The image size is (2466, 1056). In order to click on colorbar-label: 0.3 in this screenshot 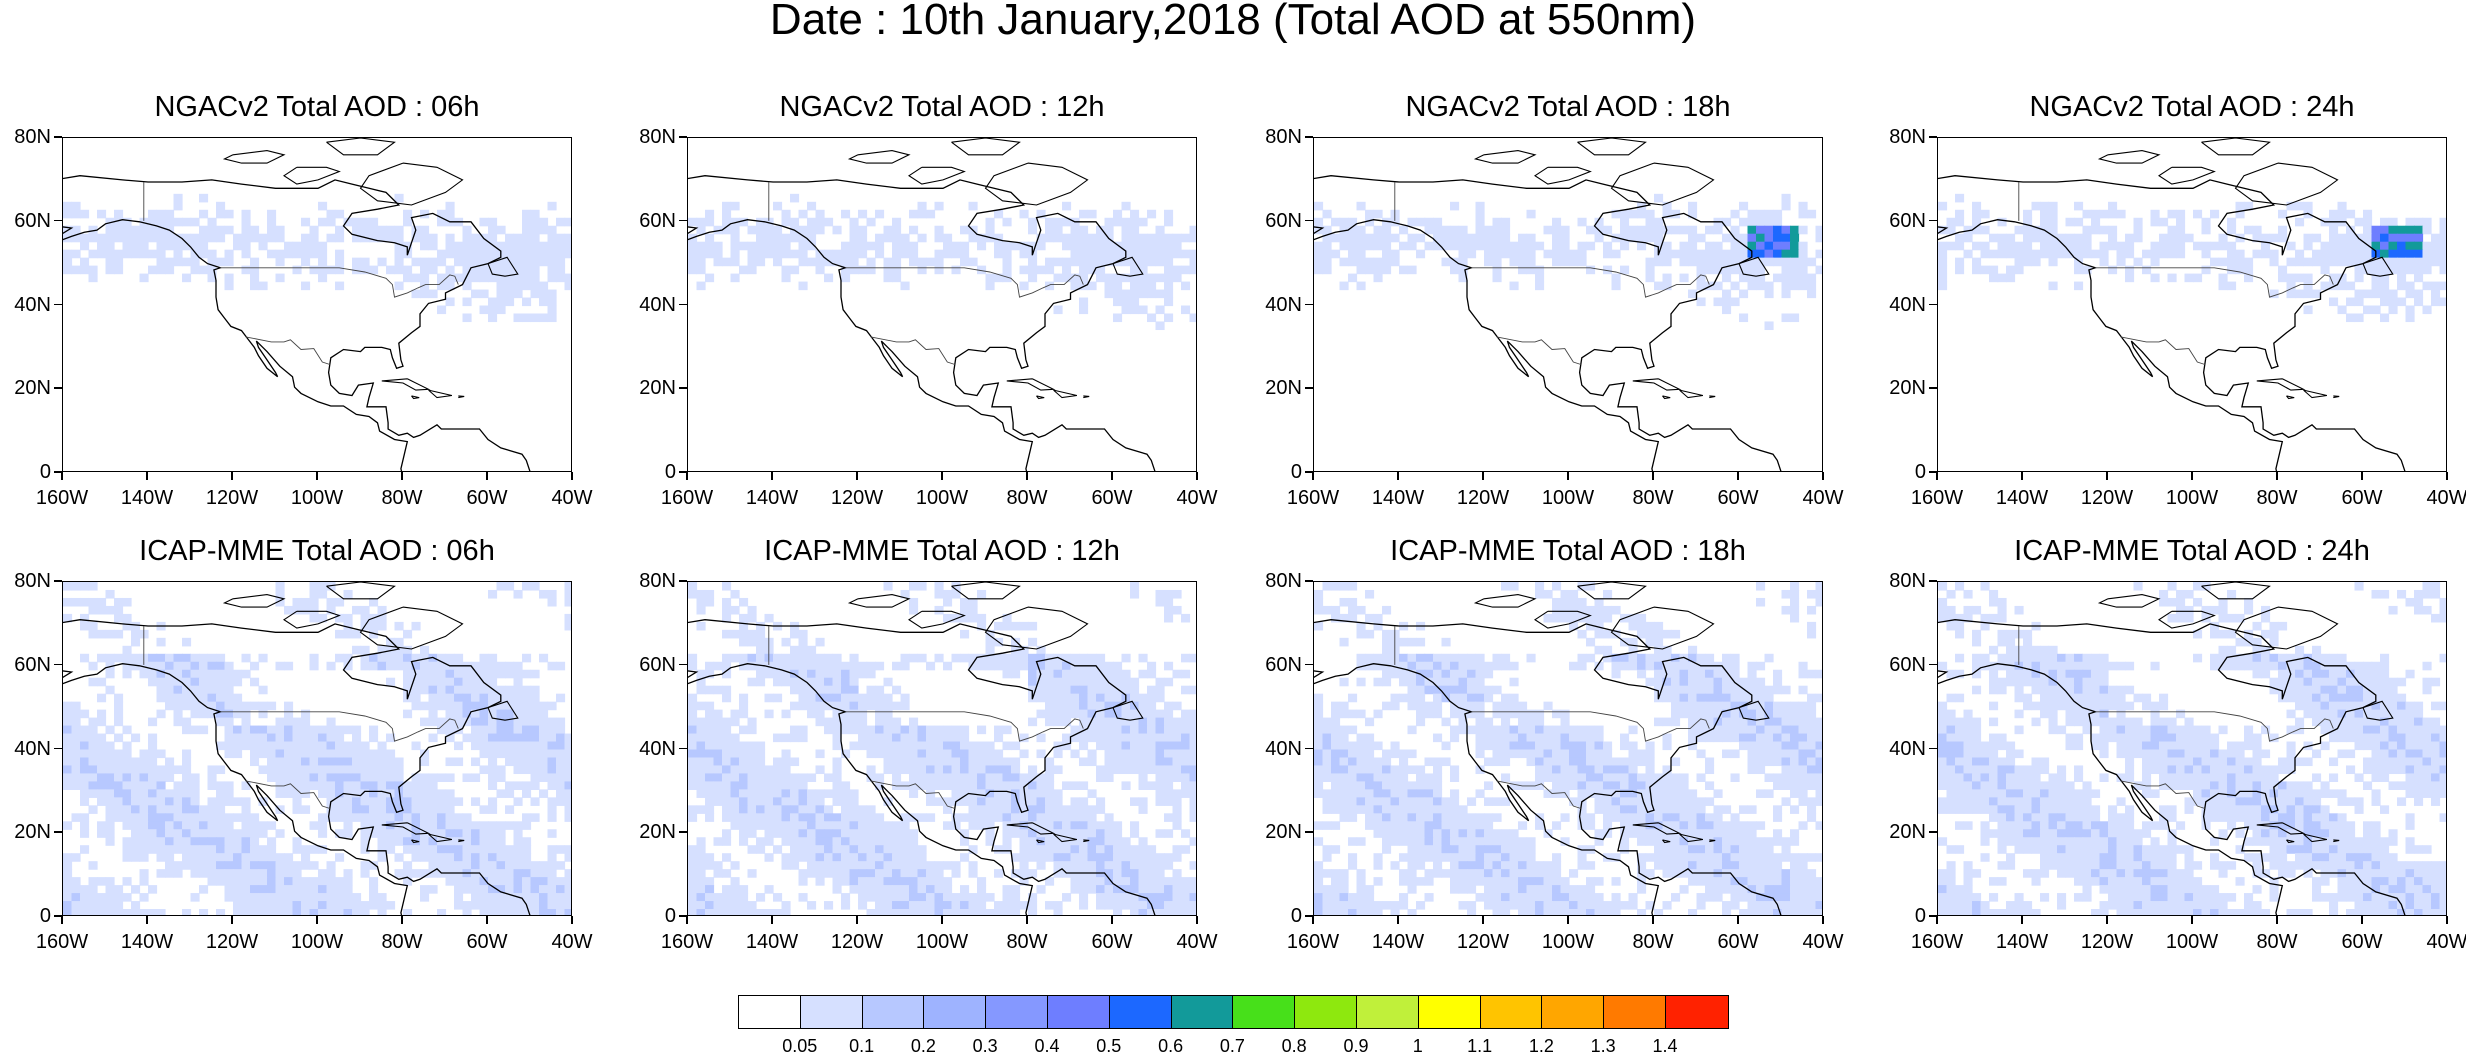, I will do `click(985, 1046)`.